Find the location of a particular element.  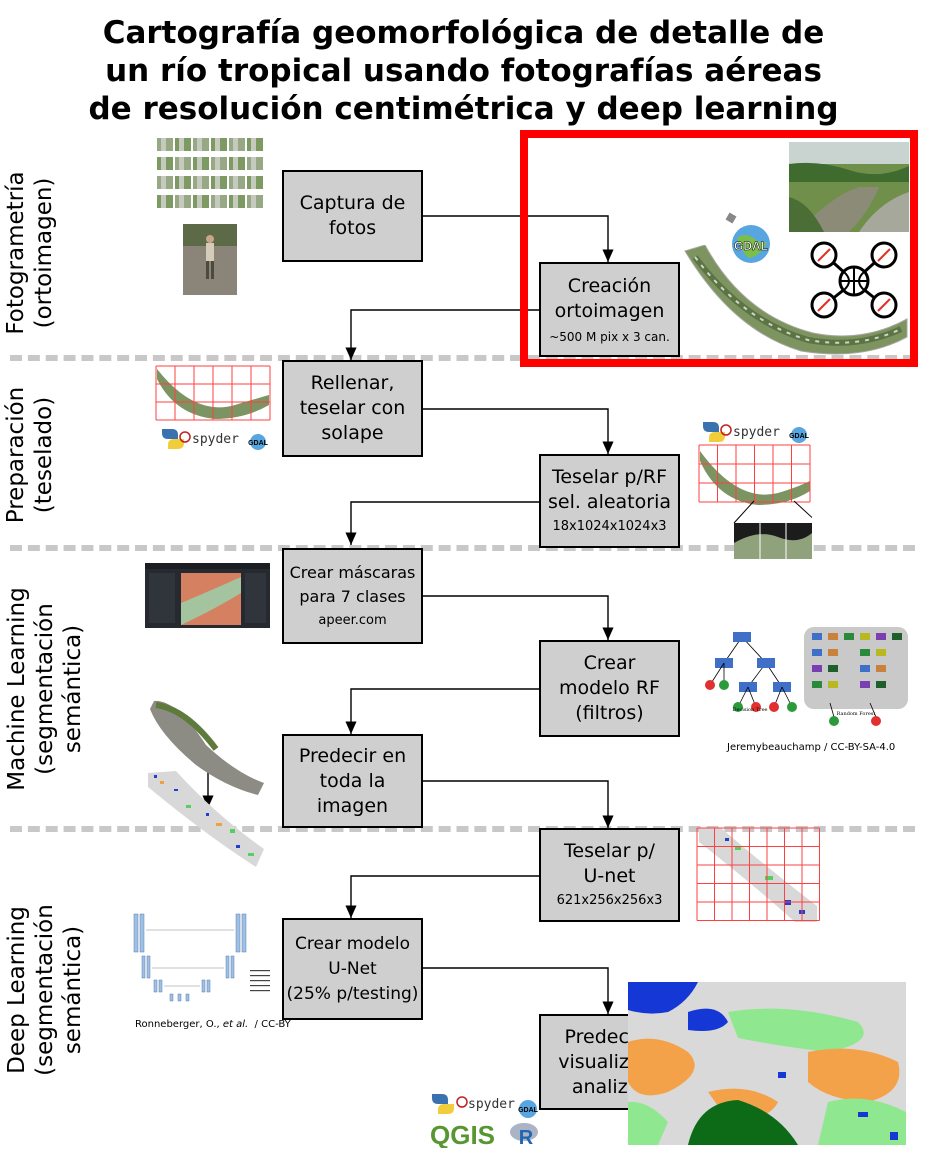

arrow-ortoimagen-to-rellenar is located at coordinates (442, 334).